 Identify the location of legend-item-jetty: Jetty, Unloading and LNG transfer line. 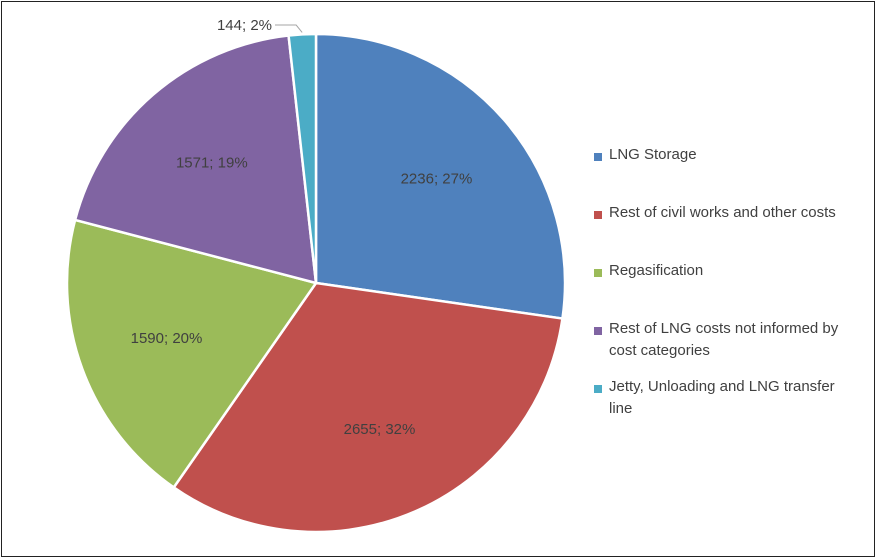
(734, 399).